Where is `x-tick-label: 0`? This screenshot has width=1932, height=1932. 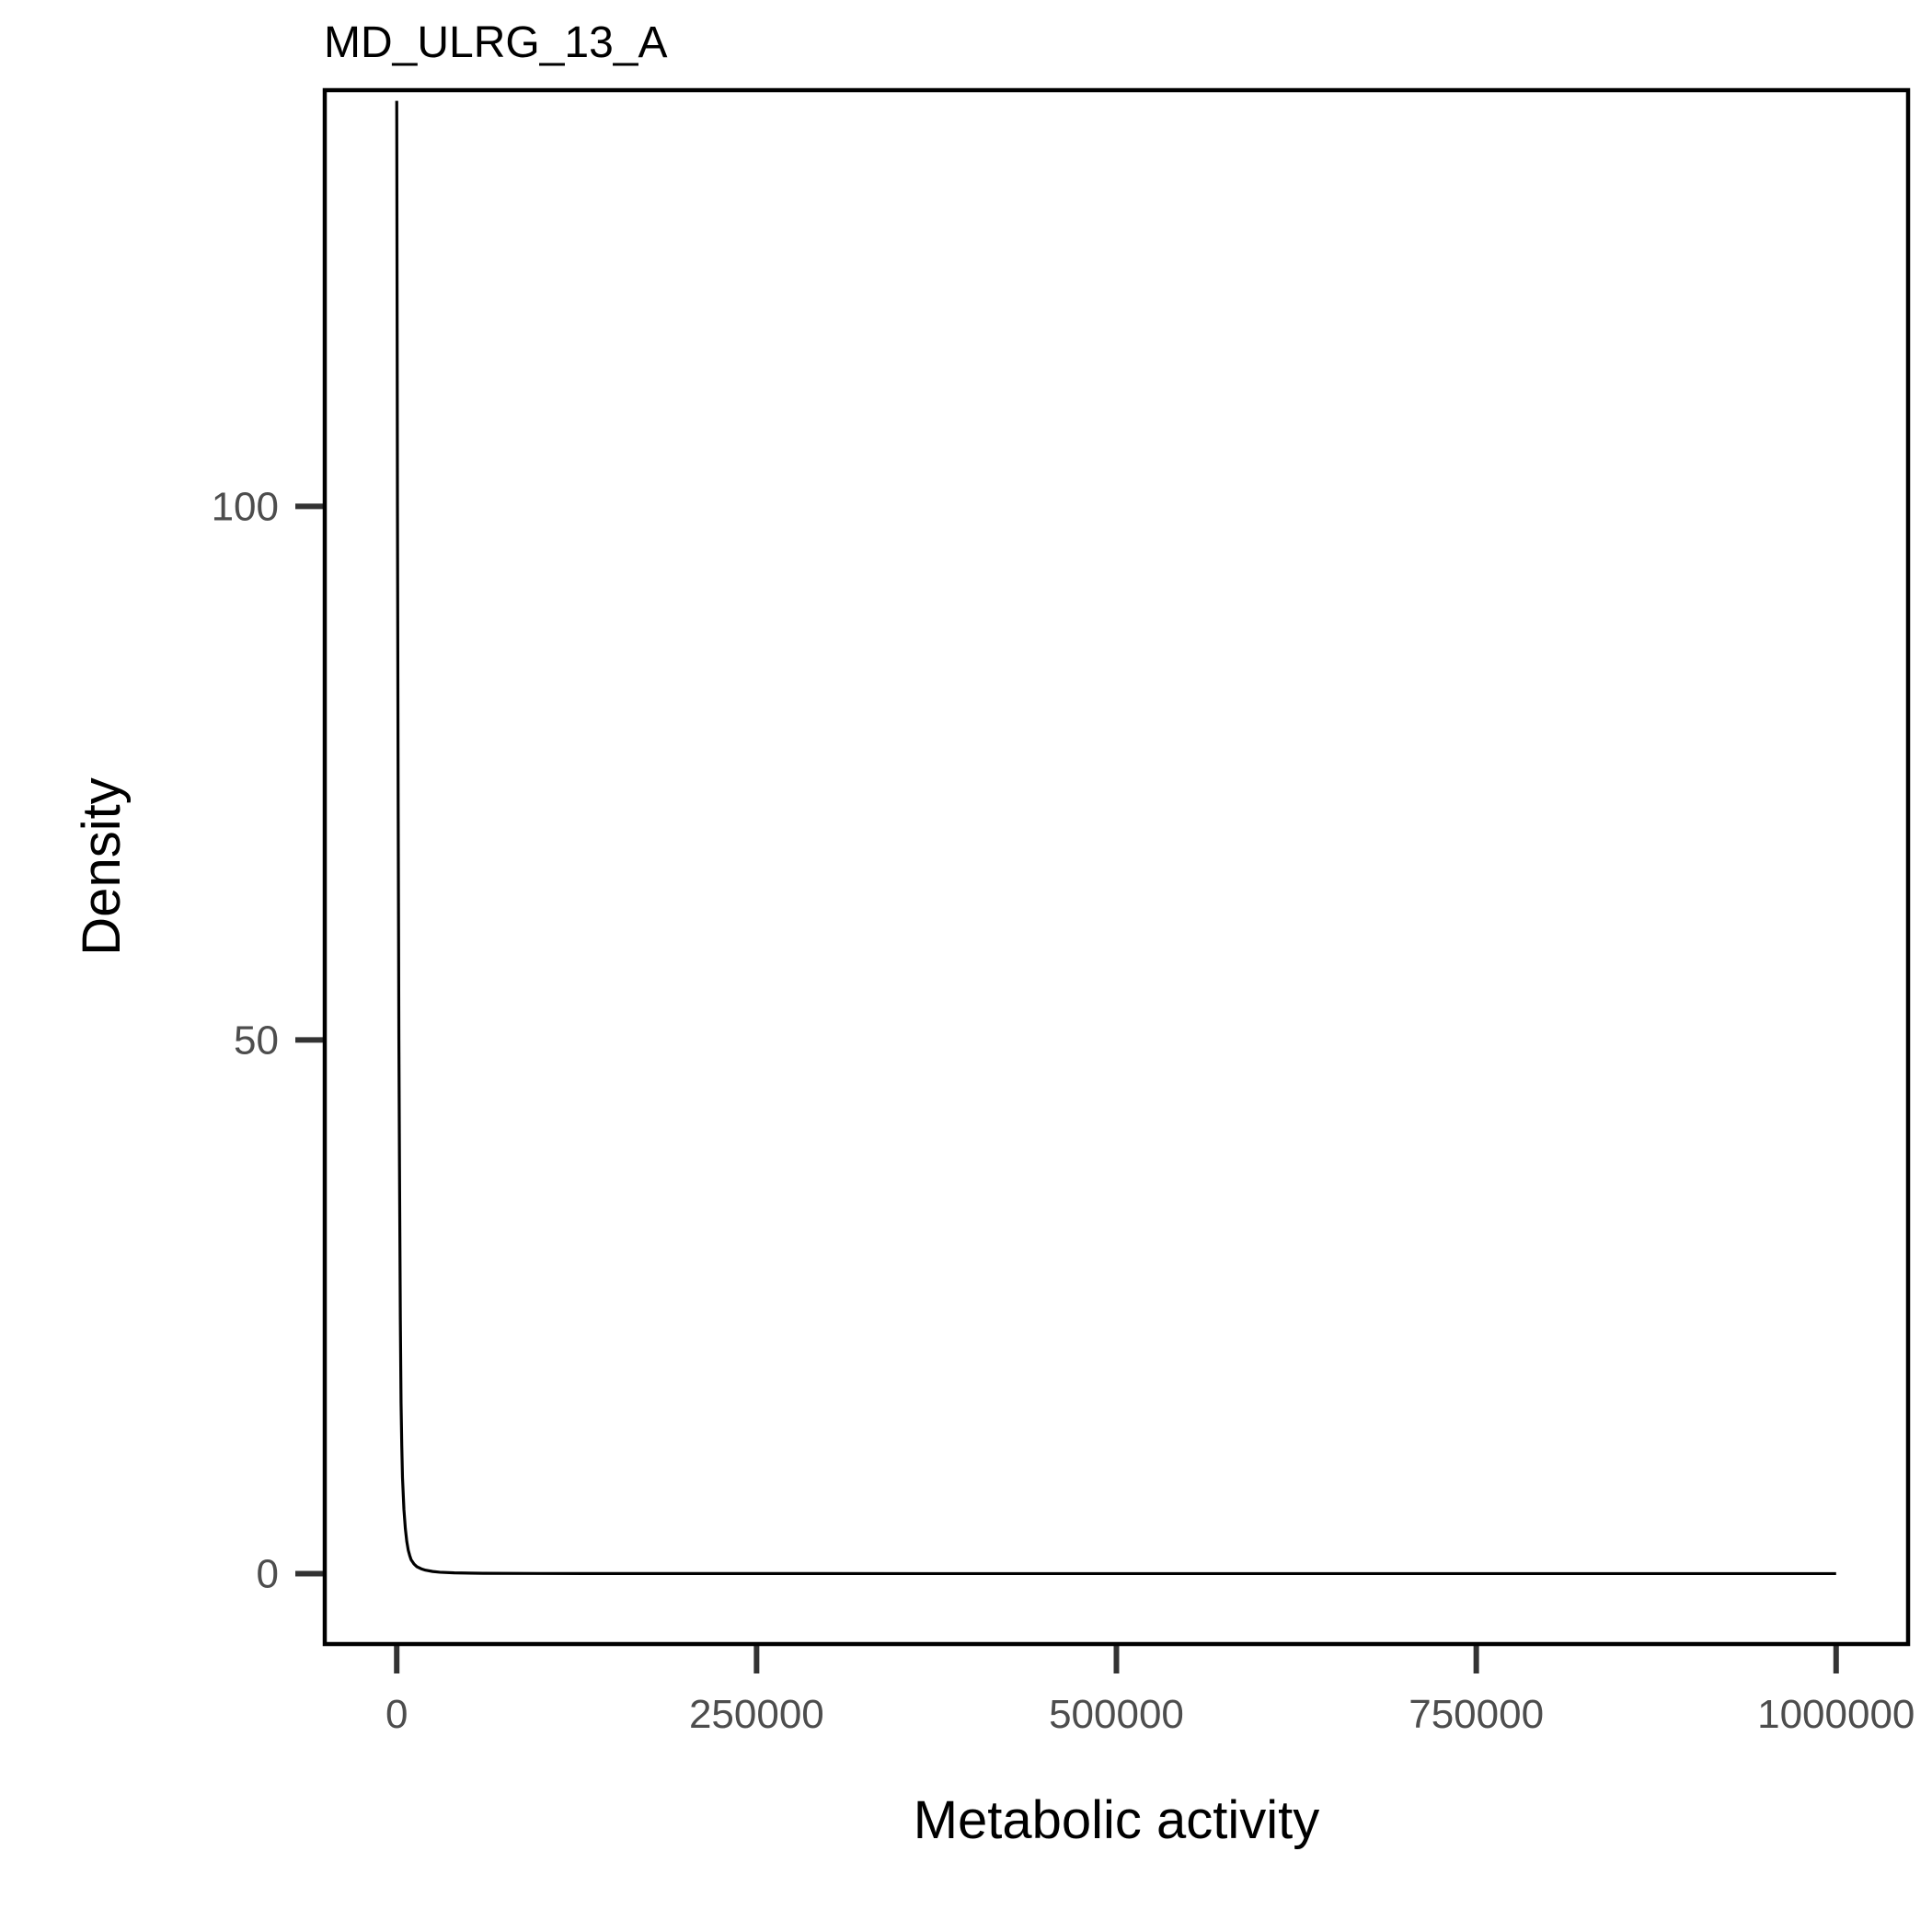 x-tick-label: 0 is located at coordinates (396, 1714).